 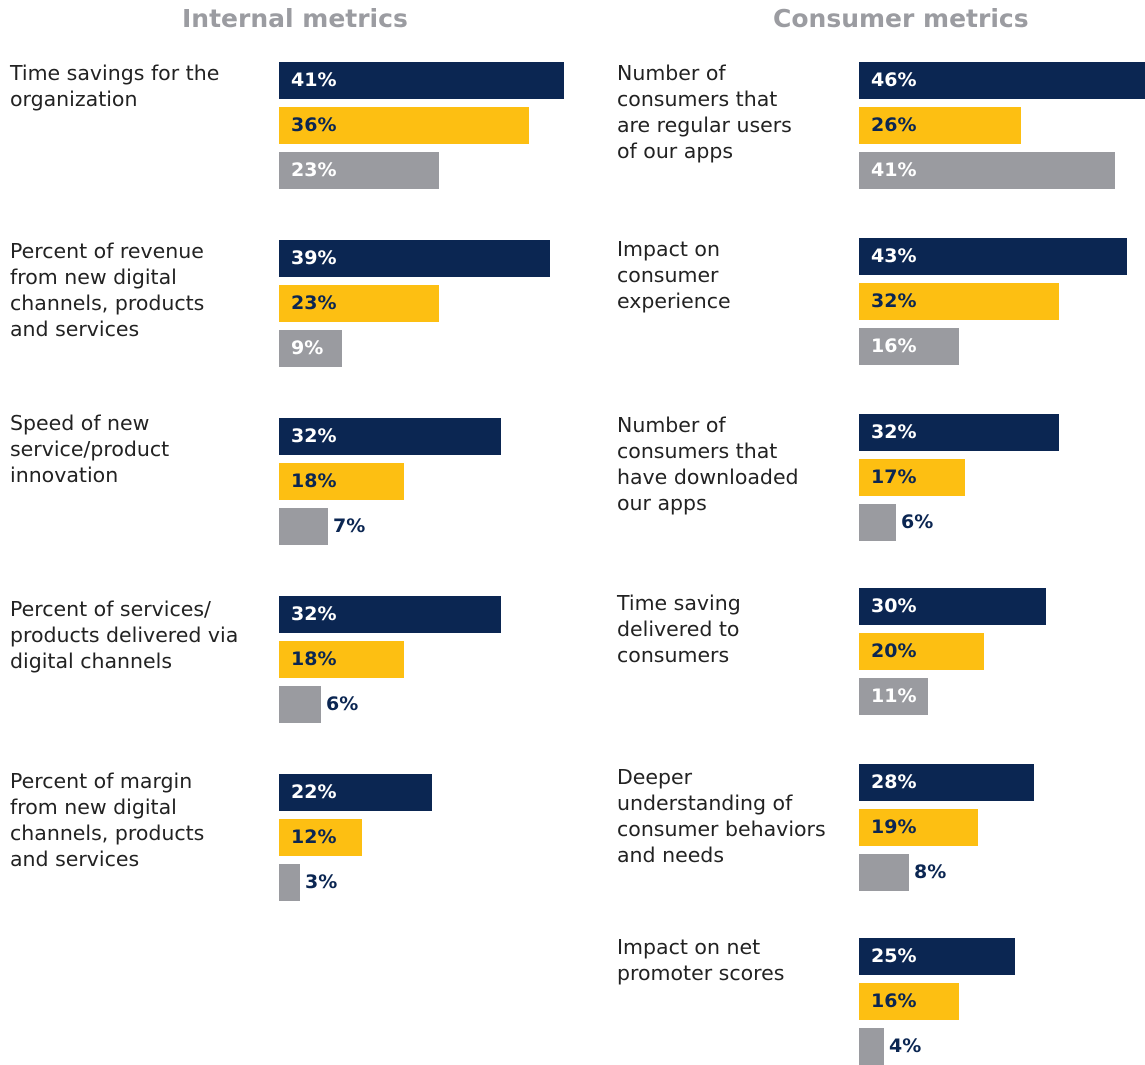 I want to click on bar-series-3-impact-on-net-promoter-scores, so click(x=871, y=1046).